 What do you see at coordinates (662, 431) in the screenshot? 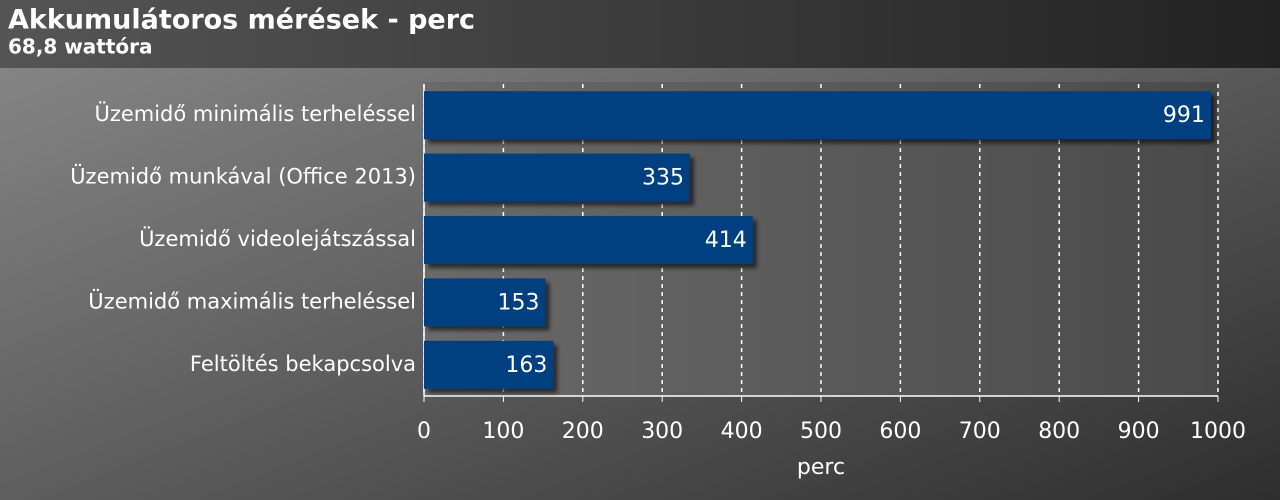
I see `x-tick-label: 300` at bounding box center [662, 431].